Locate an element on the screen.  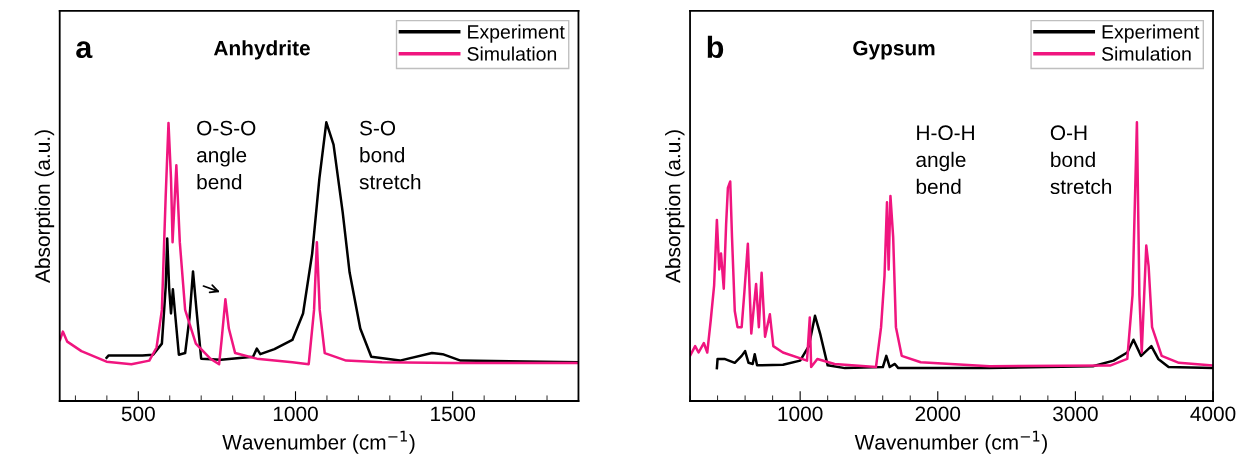
x-tick-label: 2000 is located at coordinates (938, 414).